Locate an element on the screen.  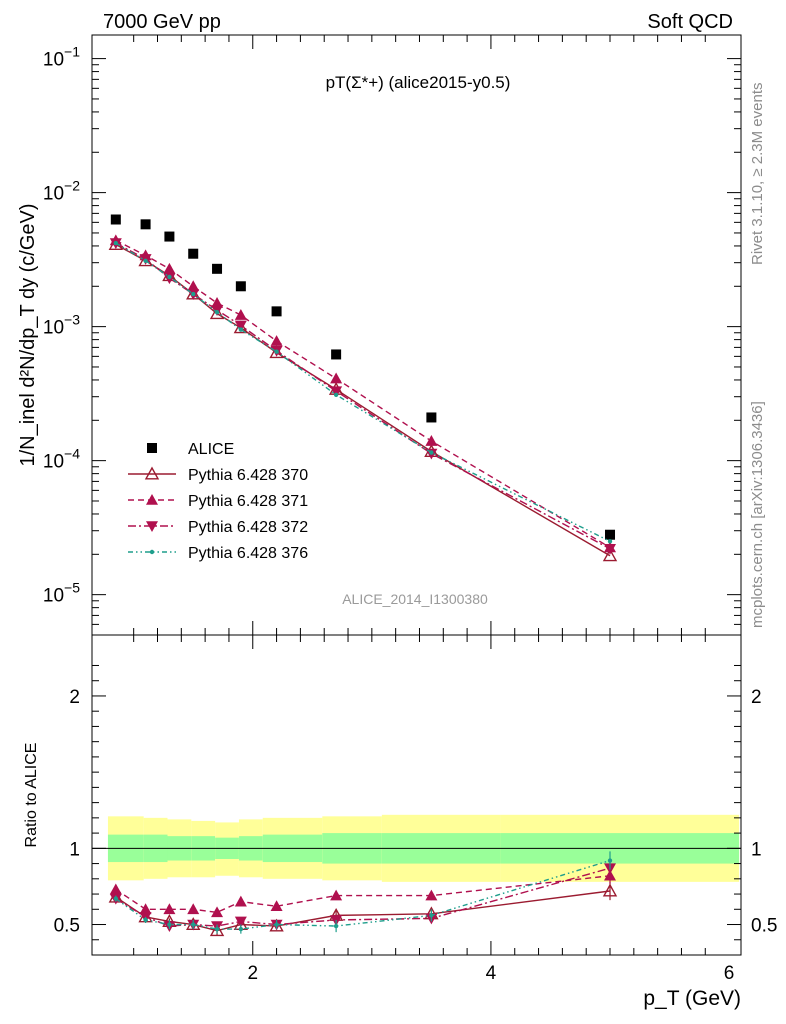
y-axis-label: 1/N_inel d²N/dp_T dy (c/GeV) is located at coordinates (28, 334).